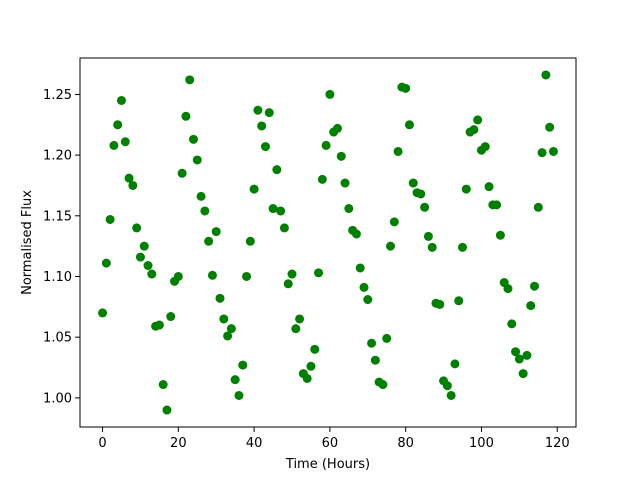 The image size is (640, 480). What do you see at coordinates (330, 443) in the screenshot?
I see `x-tick-label: 60` at bounding box center [330, 443].